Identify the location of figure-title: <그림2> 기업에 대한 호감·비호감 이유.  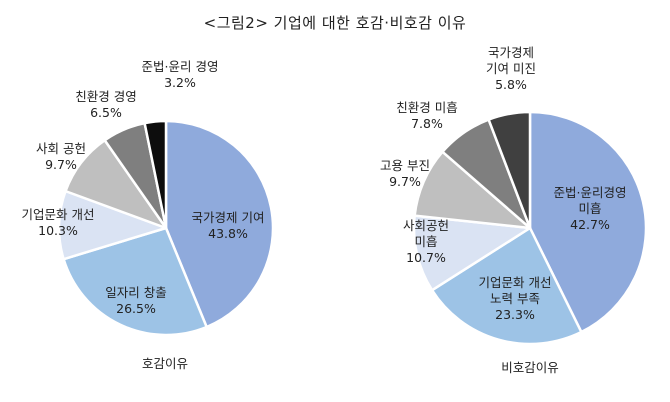
(335, 23).